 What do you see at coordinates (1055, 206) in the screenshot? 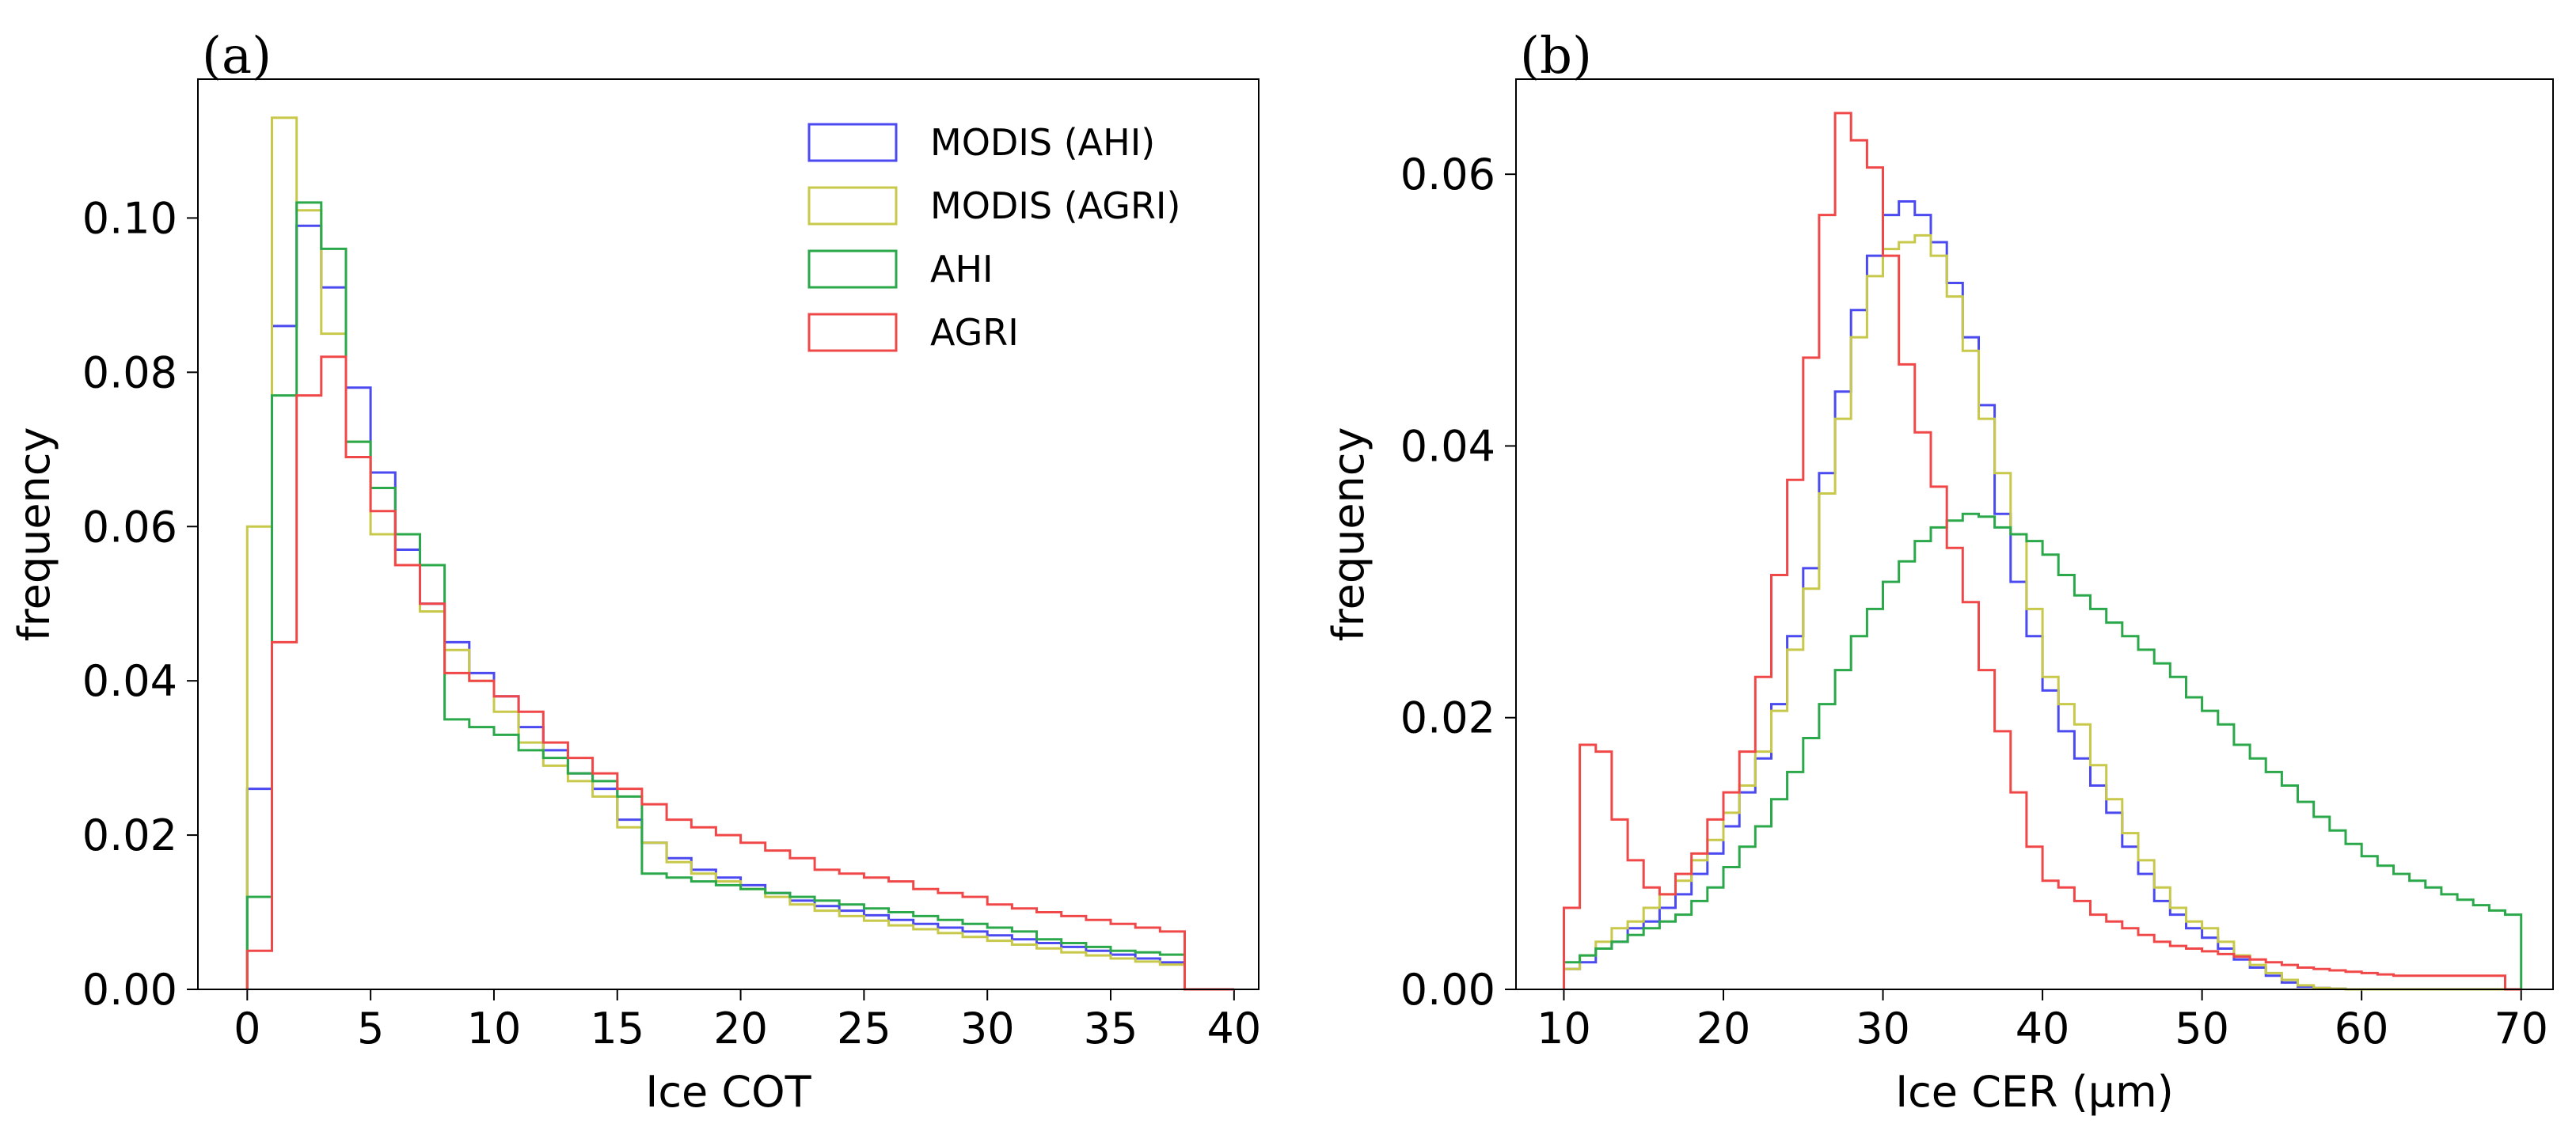
I see `legend-label-modis-agri: MODIS (AGRI)` at bounding box center [1055, 206].